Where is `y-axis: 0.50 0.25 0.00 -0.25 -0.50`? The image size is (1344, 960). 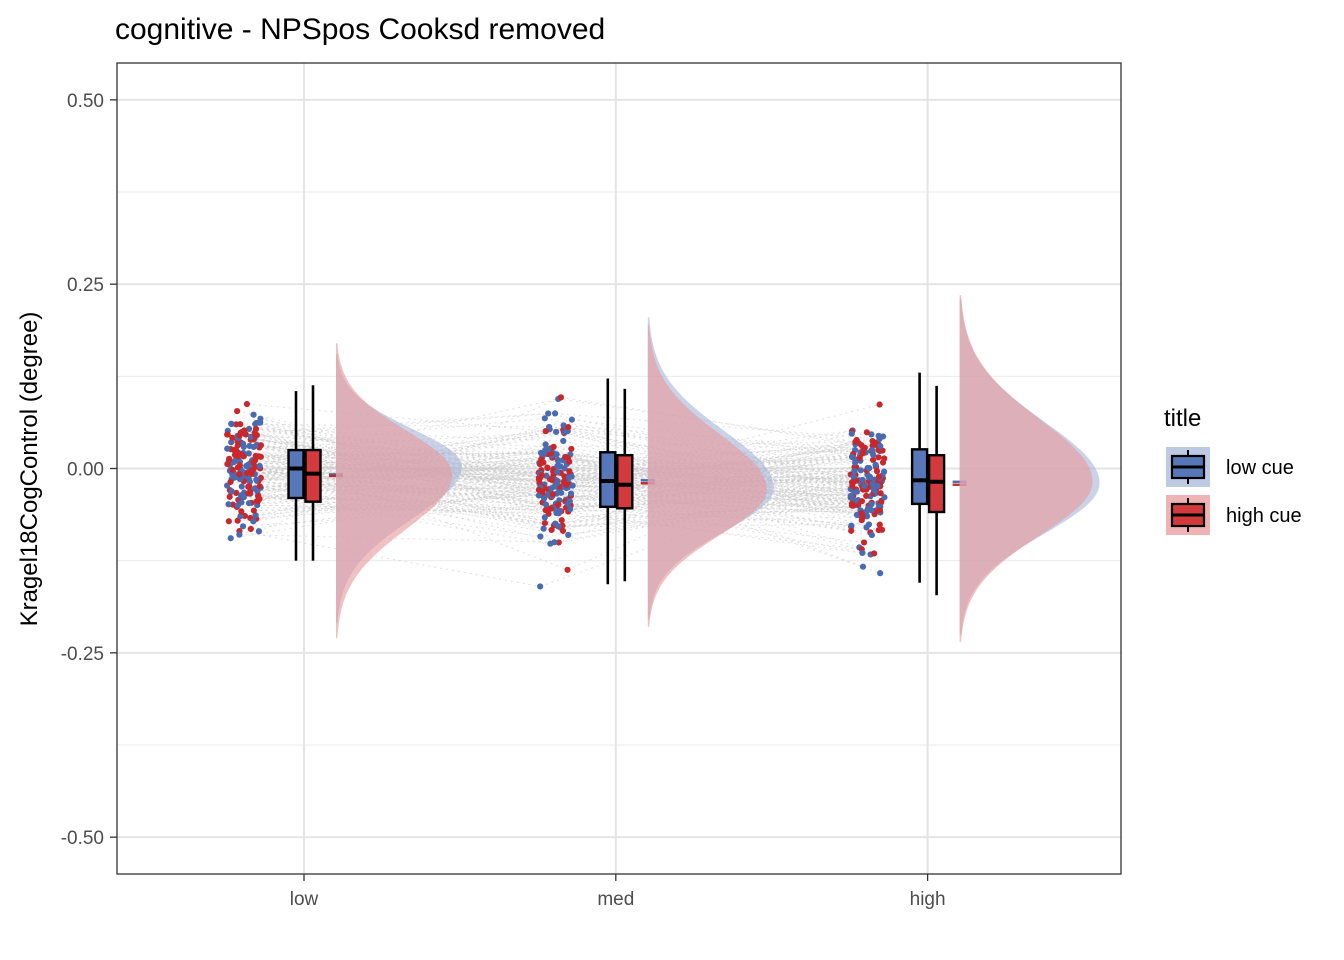
y-axis: 0.50 0.25 0.00 -0.25 -0.50 is located at coordinates (89, 470).